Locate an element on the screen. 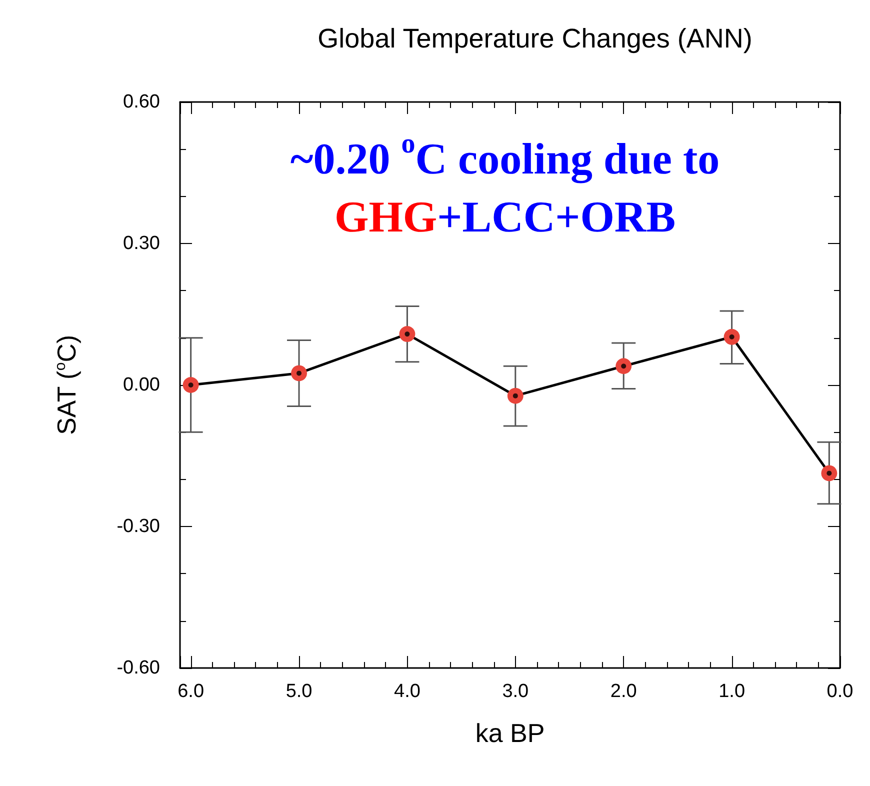 The height and width of the screenshot is (786, 870). annotation: +LCC+ORB is located at coordinates (556, 217).